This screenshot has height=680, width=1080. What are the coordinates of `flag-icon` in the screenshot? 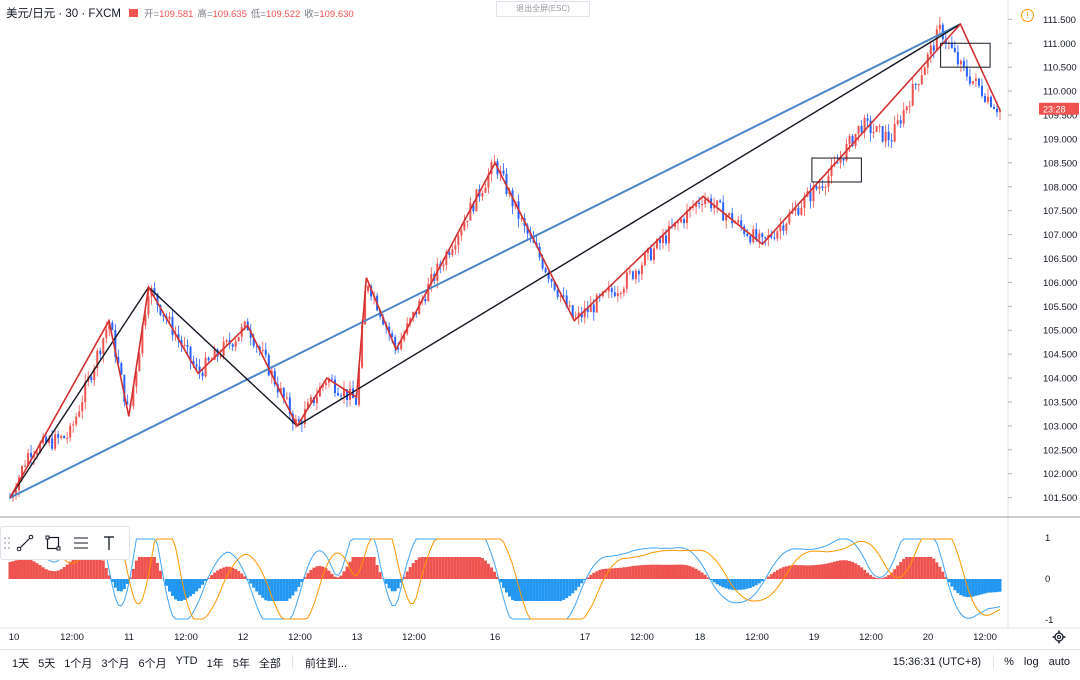 It's located at (134, 13).